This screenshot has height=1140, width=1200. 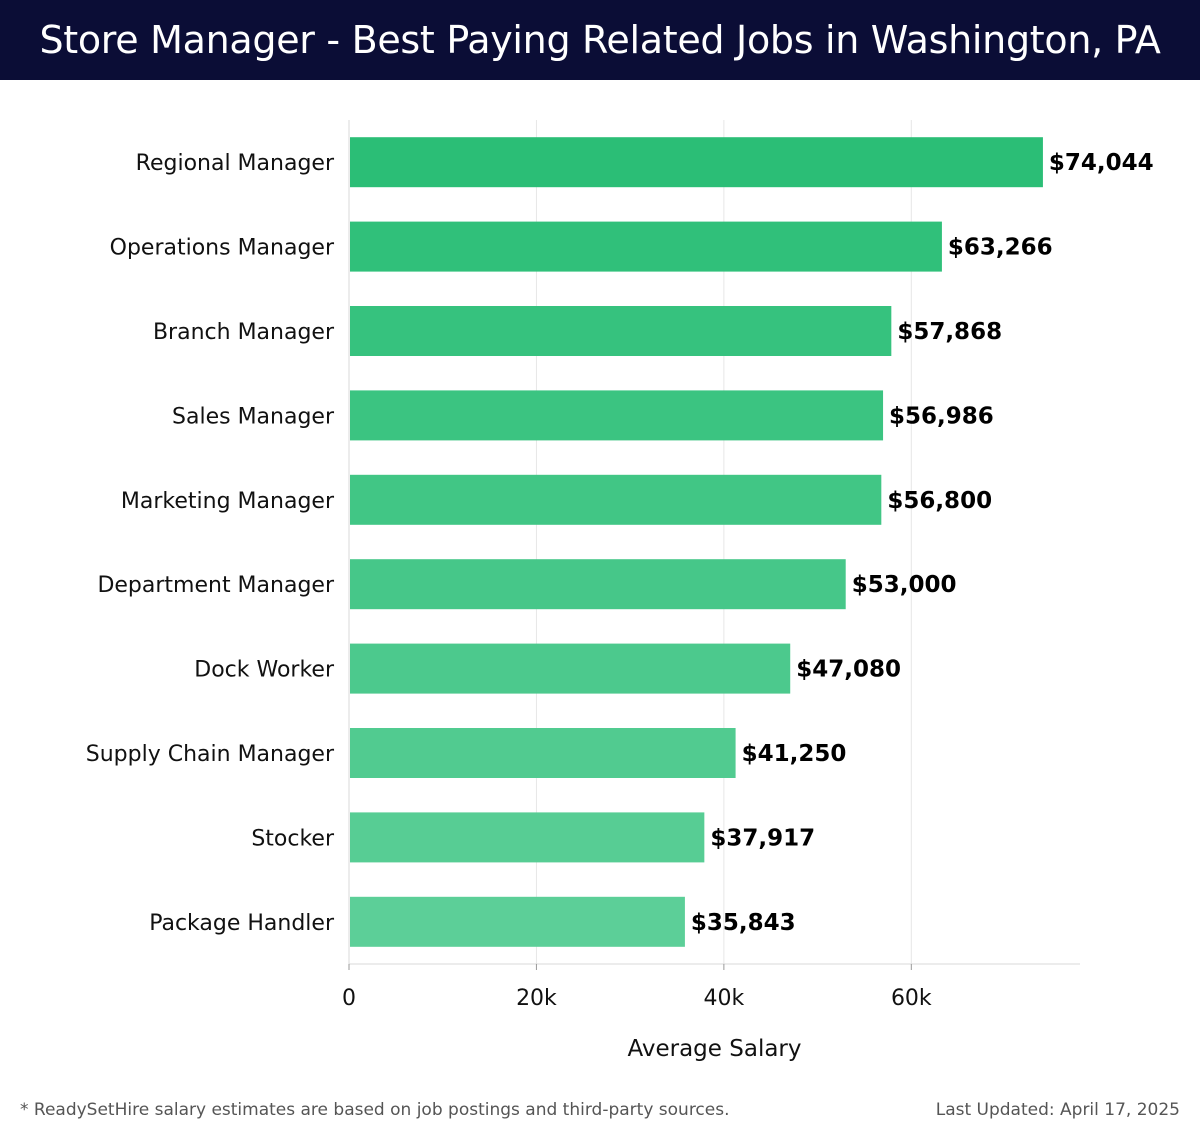 I want to click on category-label: Department Manager, so click(x=216, y=585).